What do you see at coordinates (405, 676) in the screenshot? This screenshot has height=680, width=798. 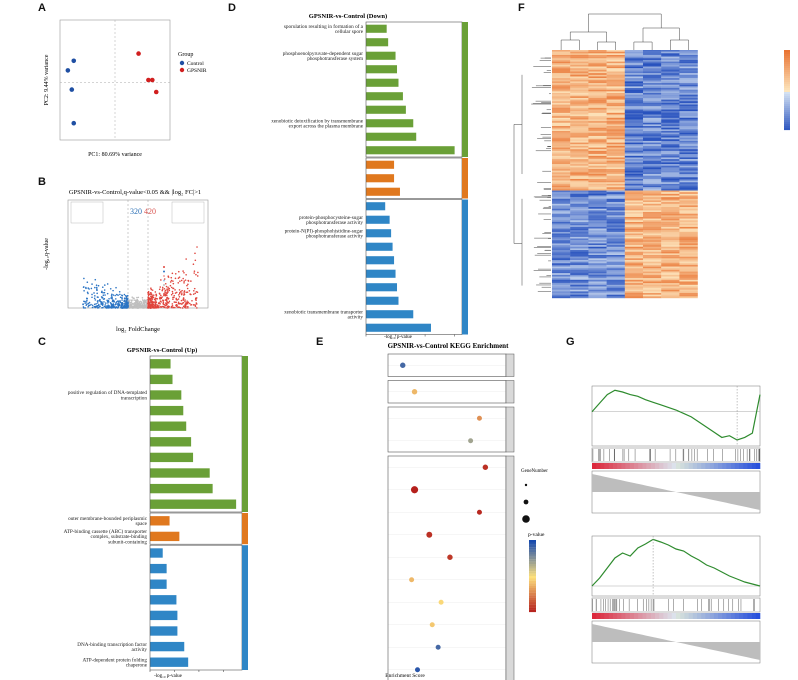 I see `kegg-x-axis-label: Enrichment Score` at bounding box center [405, 676].